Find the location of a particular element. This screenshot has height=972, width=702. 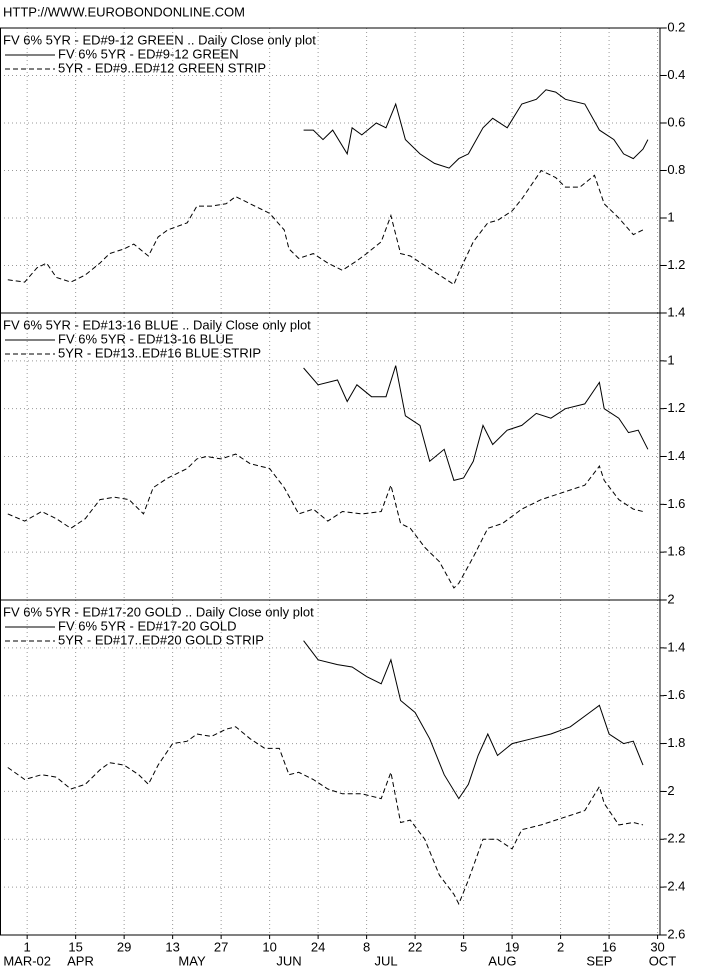

legend-label: 5YR - ED#9..ED#12 GREEN STRIP is located at coordinates (162, 67).